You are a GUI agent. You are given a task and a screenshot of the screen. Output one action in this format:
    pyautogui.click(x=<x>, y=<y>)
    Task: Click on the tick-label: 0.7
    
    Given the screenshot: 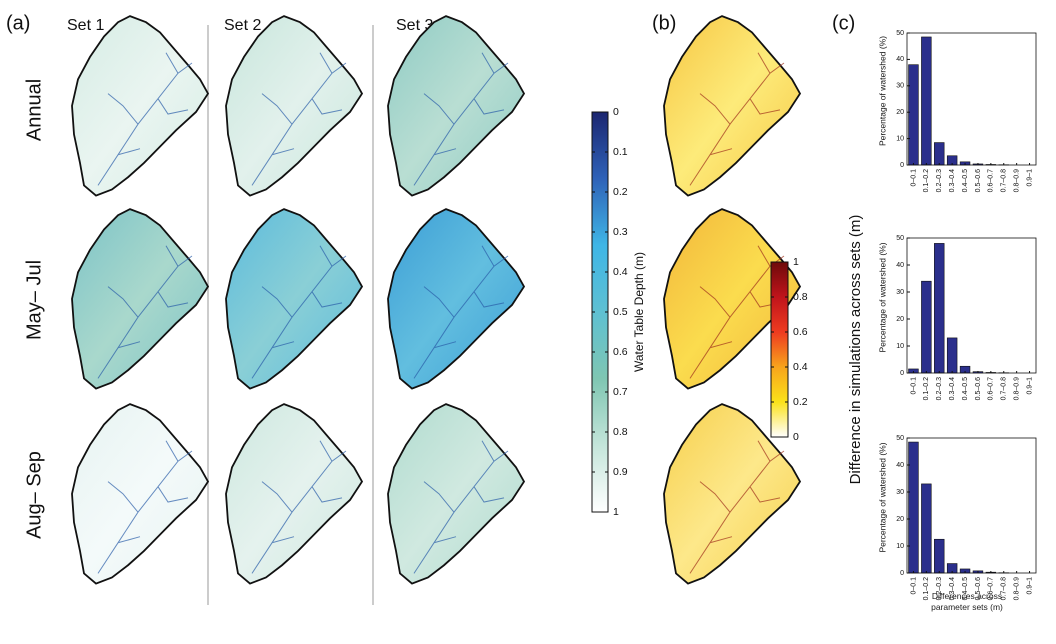 What is the action you would take?
    pyautogui.click(x=620, y=392)
    